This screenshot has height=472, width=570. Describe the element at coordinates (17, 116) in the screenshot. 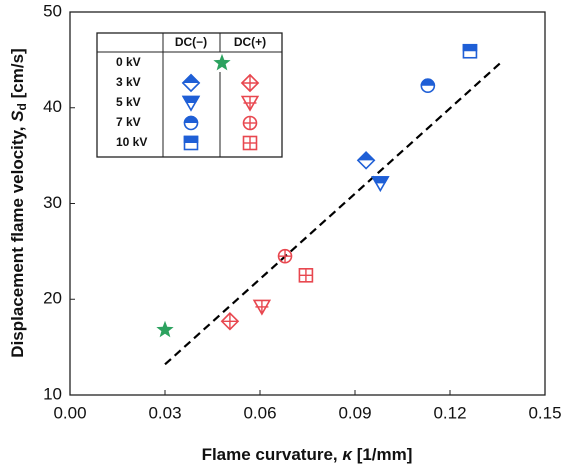

I see `y-label-symbol: S` at that location.